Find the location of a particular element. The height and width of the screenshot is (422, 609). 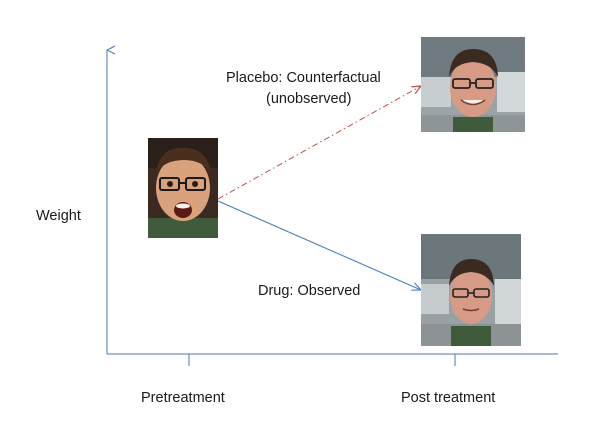

y-axis-label: Weight is located at coordinates (58, 216).